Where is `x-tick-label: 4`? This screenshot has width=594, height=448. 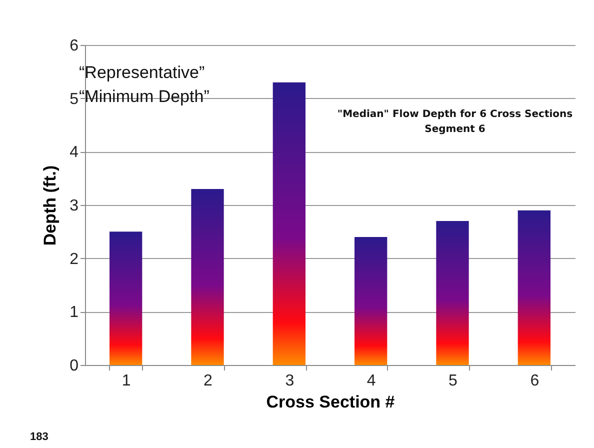 x-tick-label: 4 is located at coordinates (371, 381).